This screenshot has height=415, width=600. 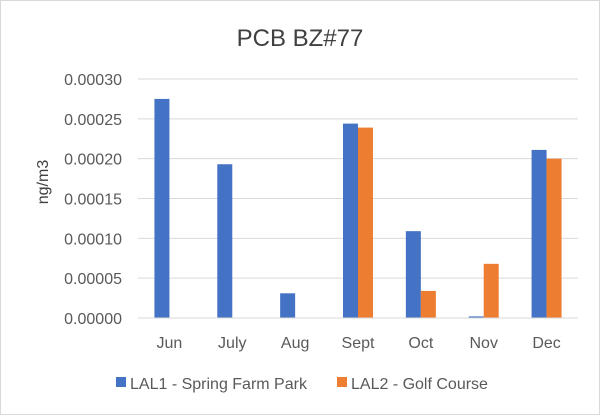 I want to click on x-tick-label: Nov, so click(x=483, y=343).